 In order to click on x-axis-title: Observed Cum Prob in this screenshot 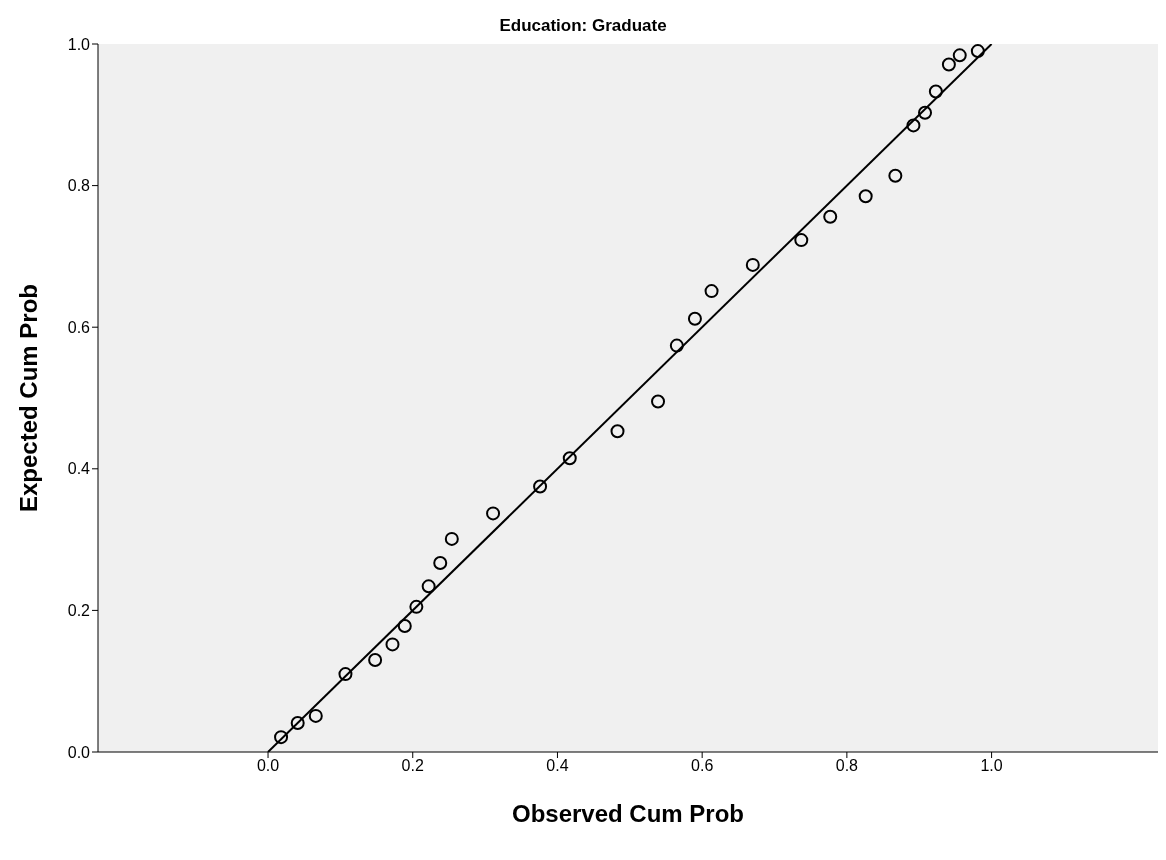, I will do `click(628, 813)`.